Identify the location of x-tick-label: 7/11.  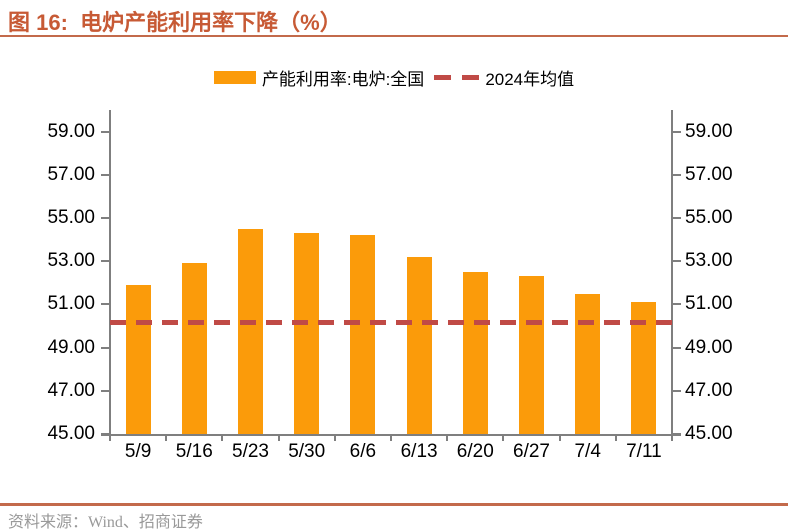
(644, 451).